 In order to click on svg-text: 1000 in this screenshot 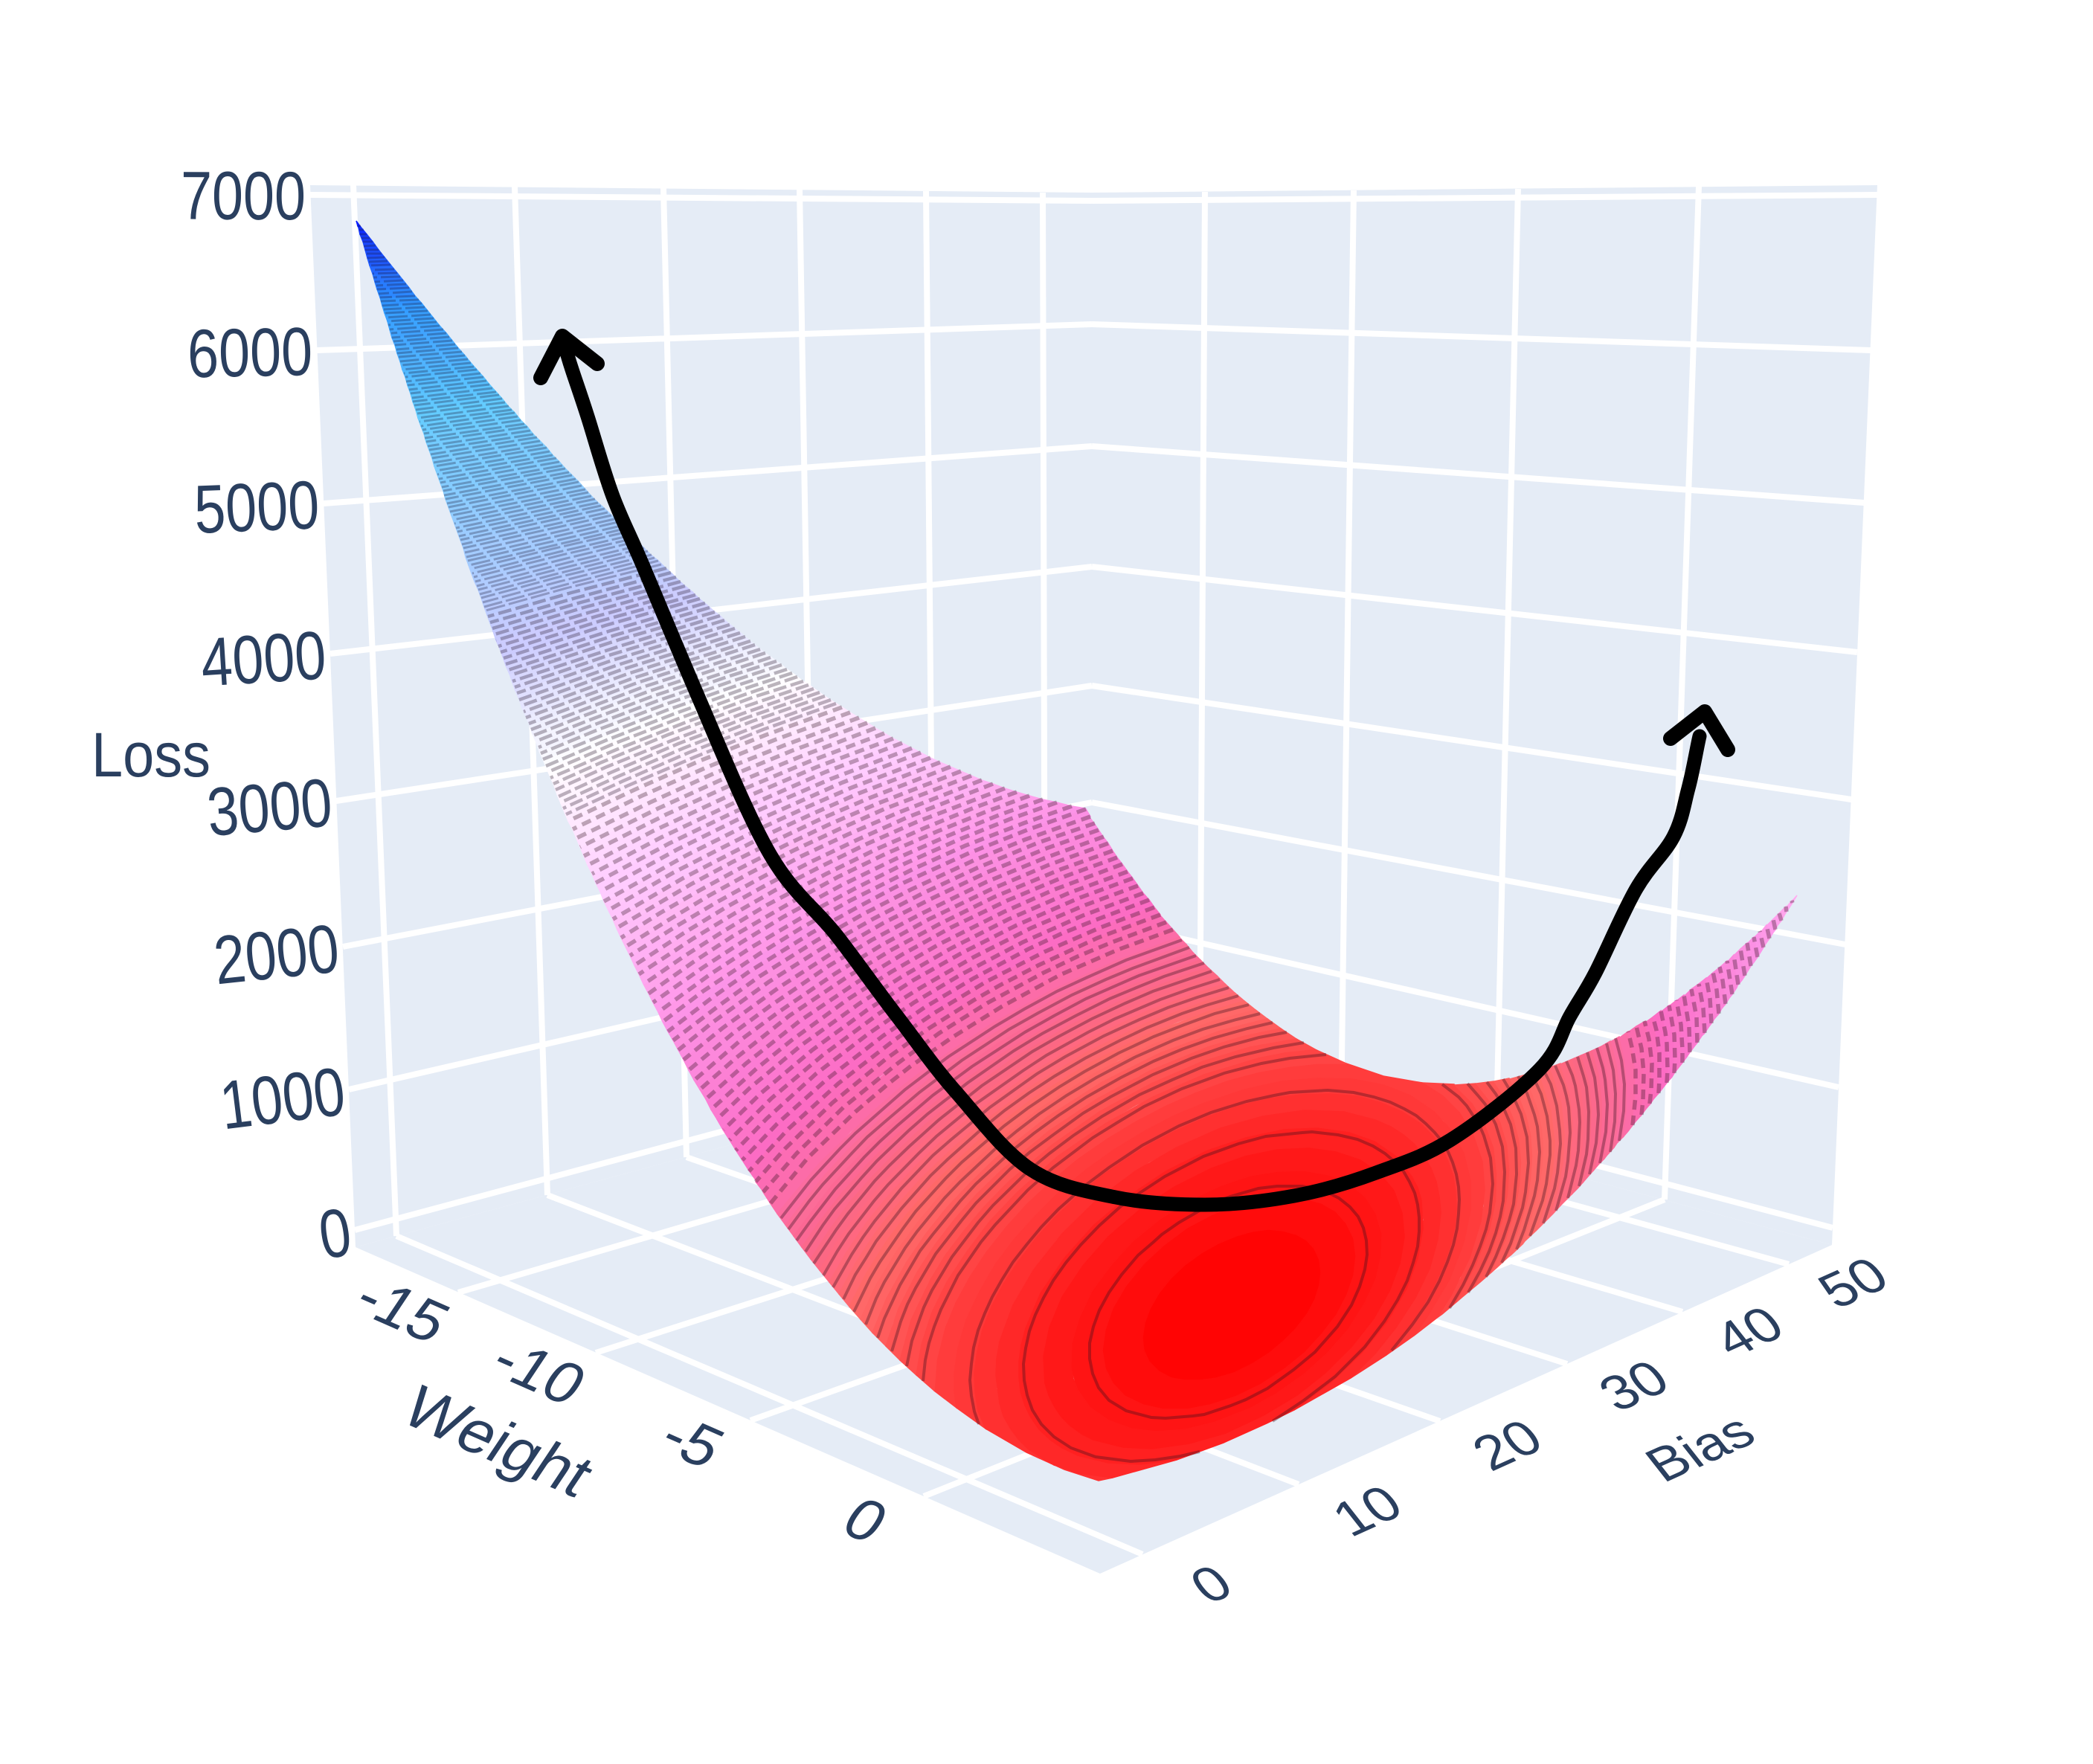, I will do `click(282, 1099)`.